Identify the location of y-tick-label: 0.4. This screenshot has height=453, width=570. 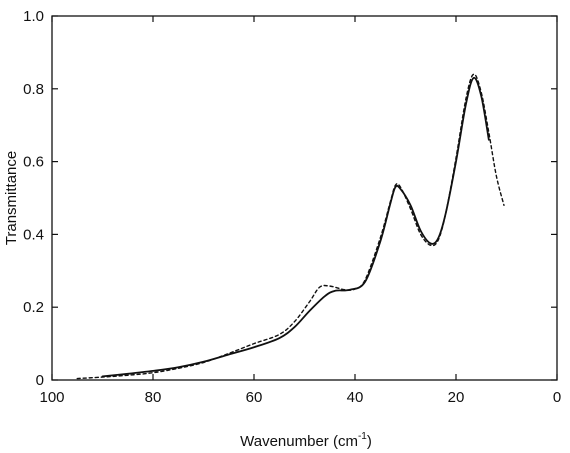
(33, 234).